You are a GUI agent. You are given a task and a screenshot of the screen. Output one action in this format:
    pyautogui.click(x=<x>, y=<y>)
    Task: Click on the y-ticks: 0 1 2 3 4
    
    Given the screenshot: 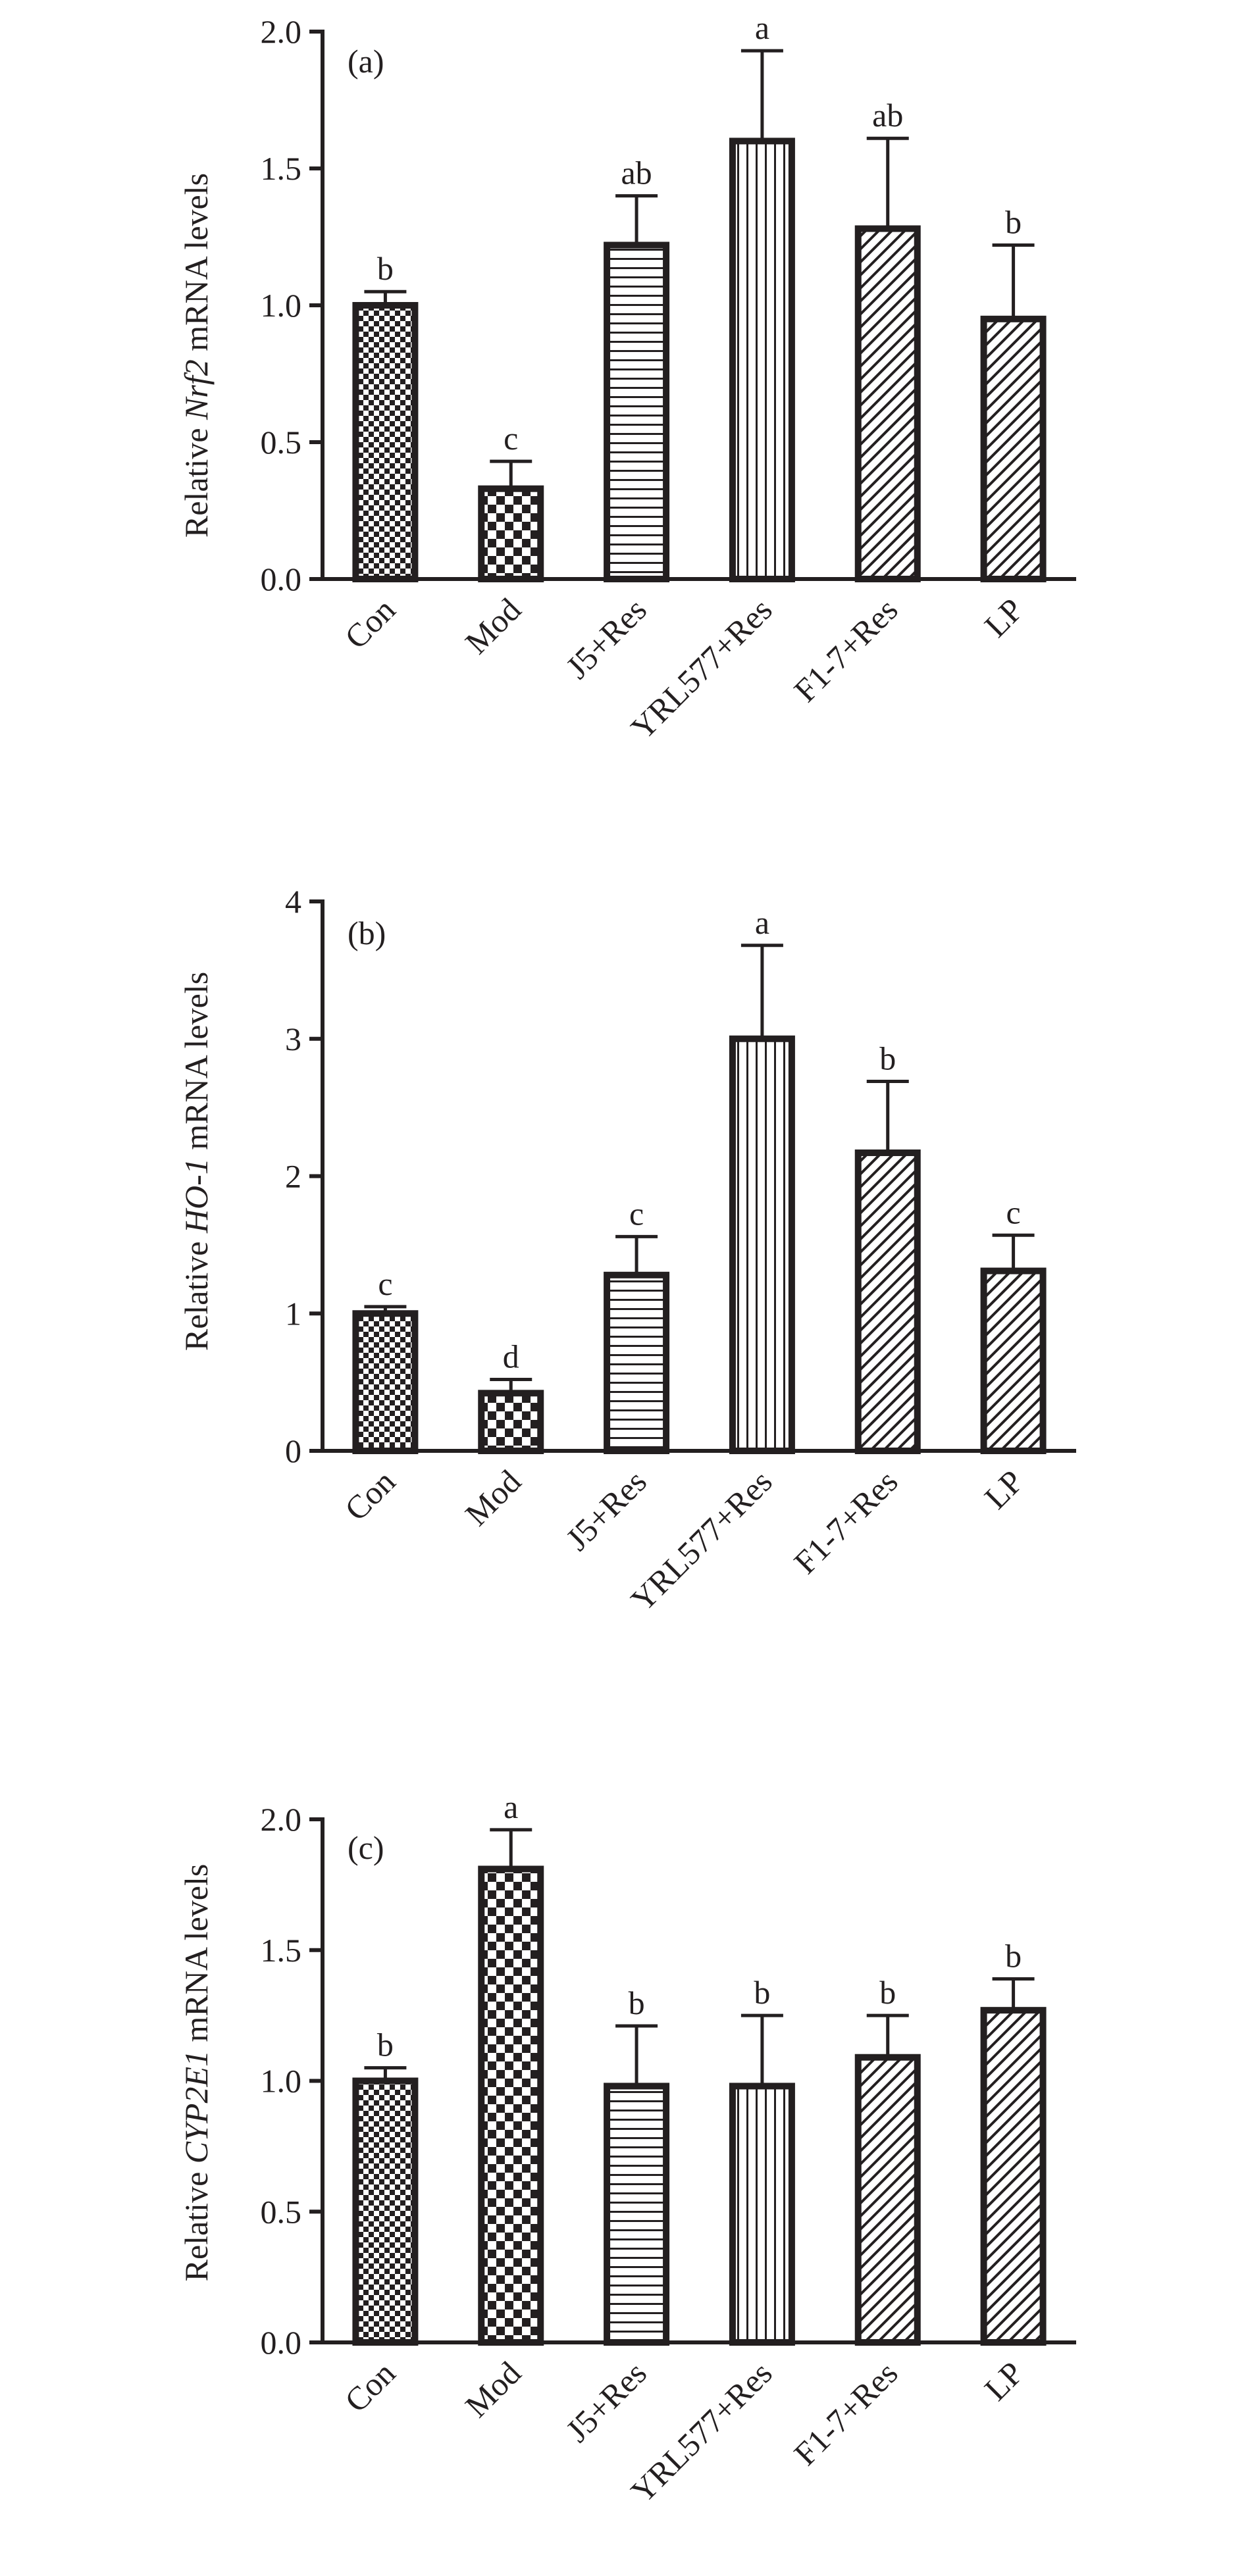 What is the action you would take?
    pyautogui.click(x=304, y=1176)
    